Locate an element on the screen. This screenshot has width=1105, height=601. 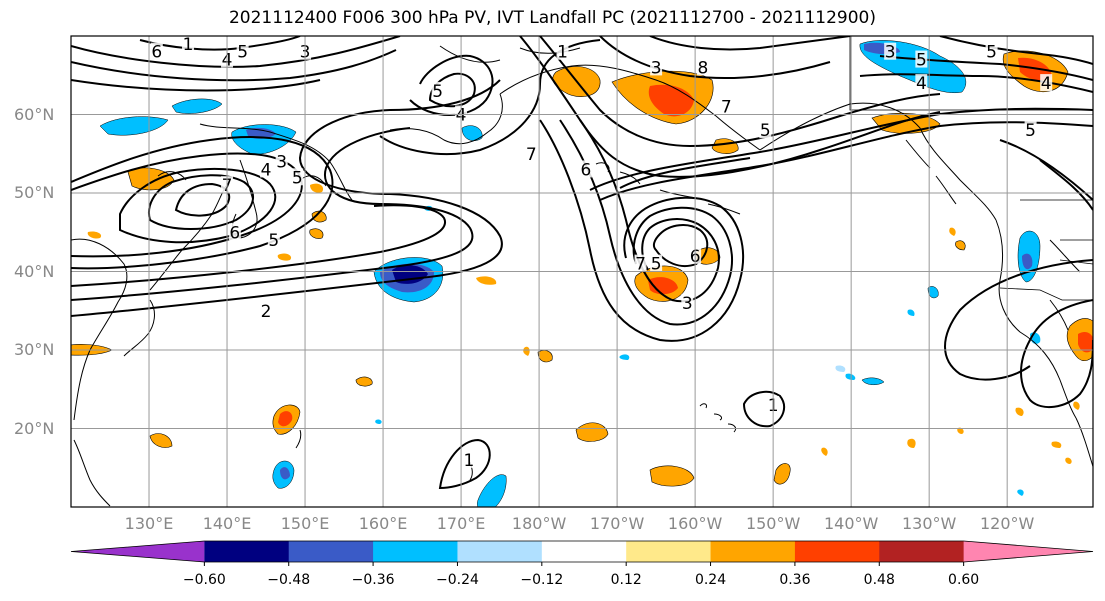
colorbar-tick-label: 0.12 is located at coordinates (626, 580).